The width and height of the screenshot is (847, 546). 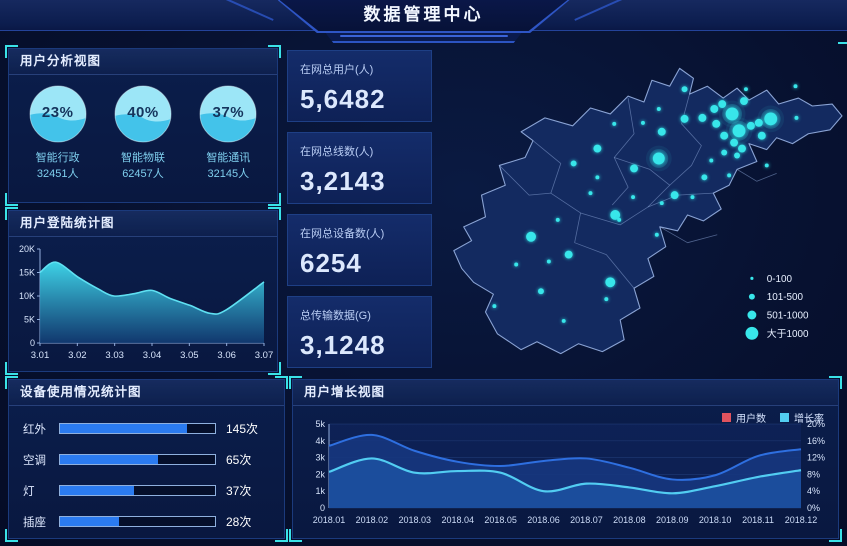 I want to click on x-axis-tick: 2018.01, so click(x=329, y=520).